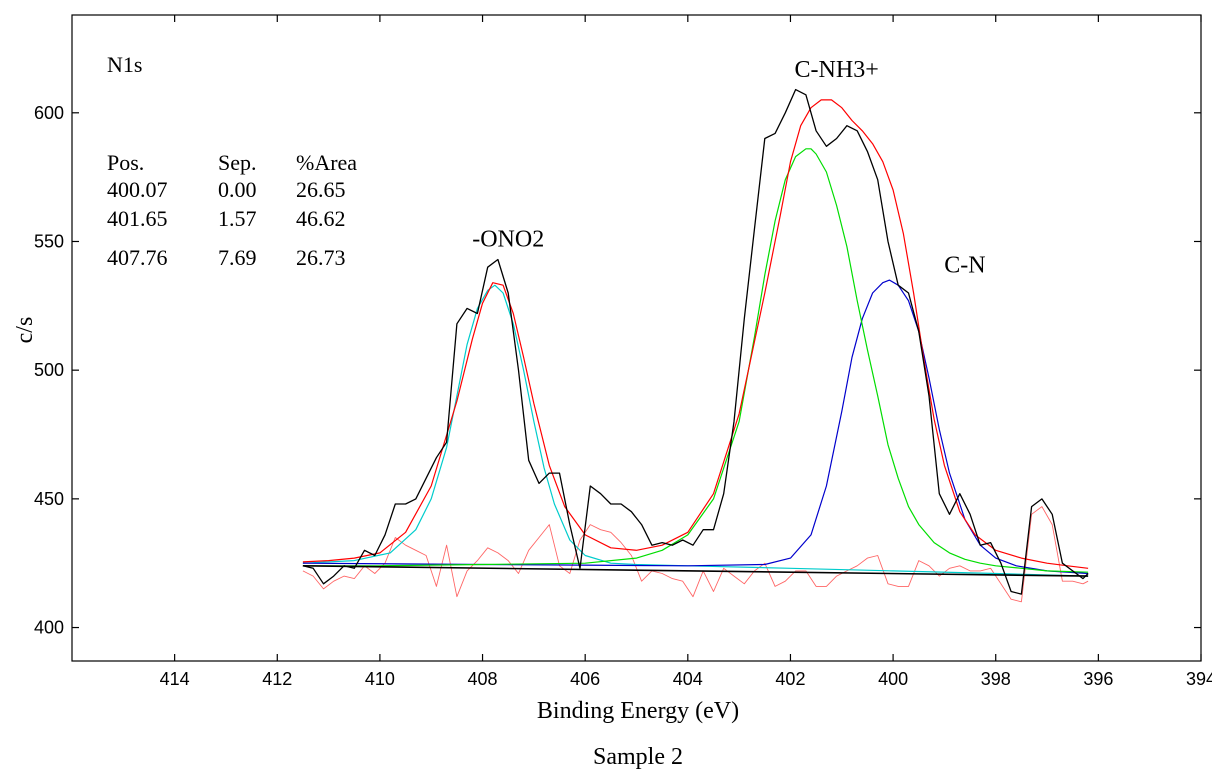  I want to click on x-tick-label: 404, so click(688, 679).